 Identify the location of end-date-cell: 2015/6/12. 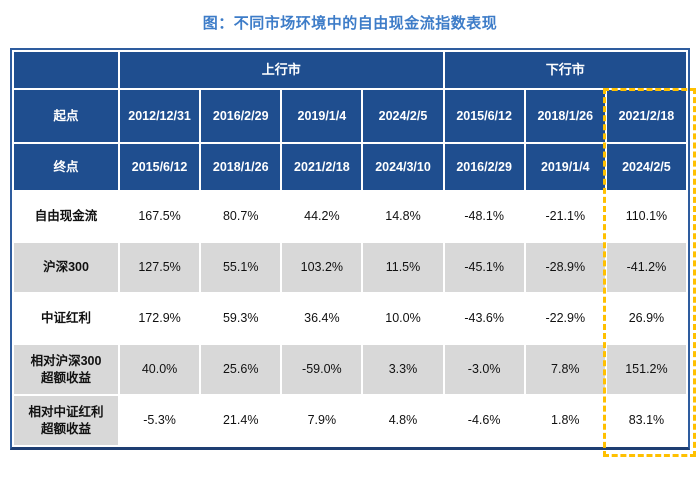
(160, 167).